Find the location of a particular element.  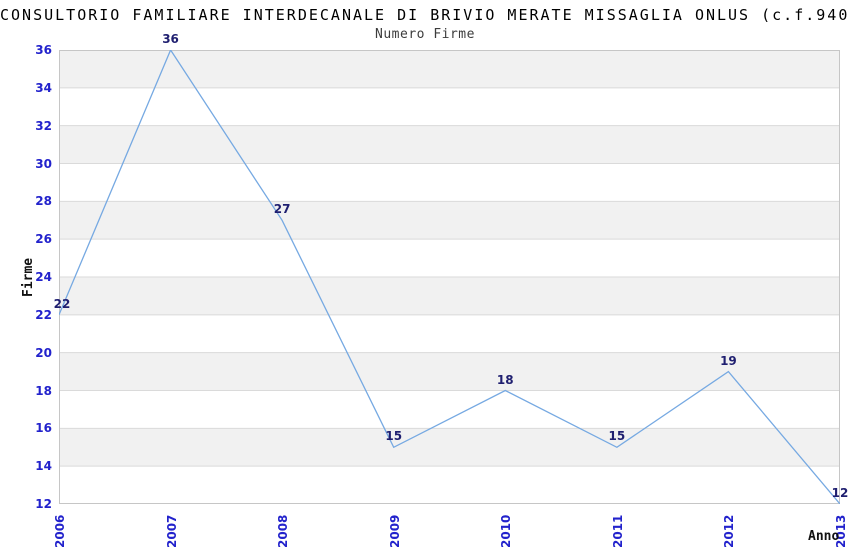

x-tick-label: 2011 is located at coordinates (617, 531).